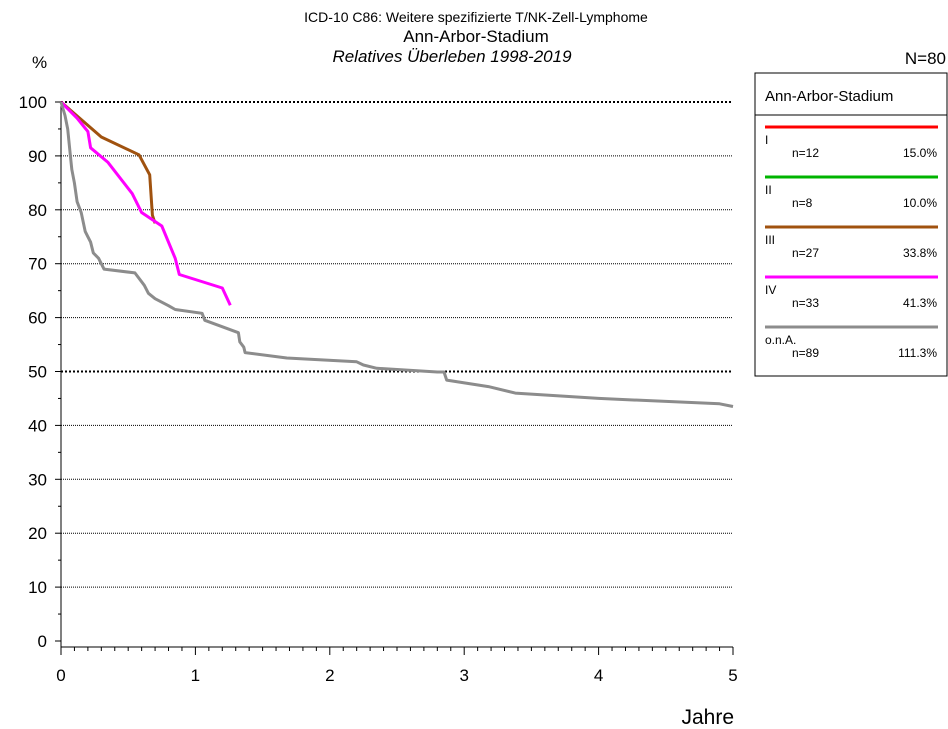 The width and height of the screenshot is (948, 729). I want to click on y-unit-label: %, so click(39, 62).